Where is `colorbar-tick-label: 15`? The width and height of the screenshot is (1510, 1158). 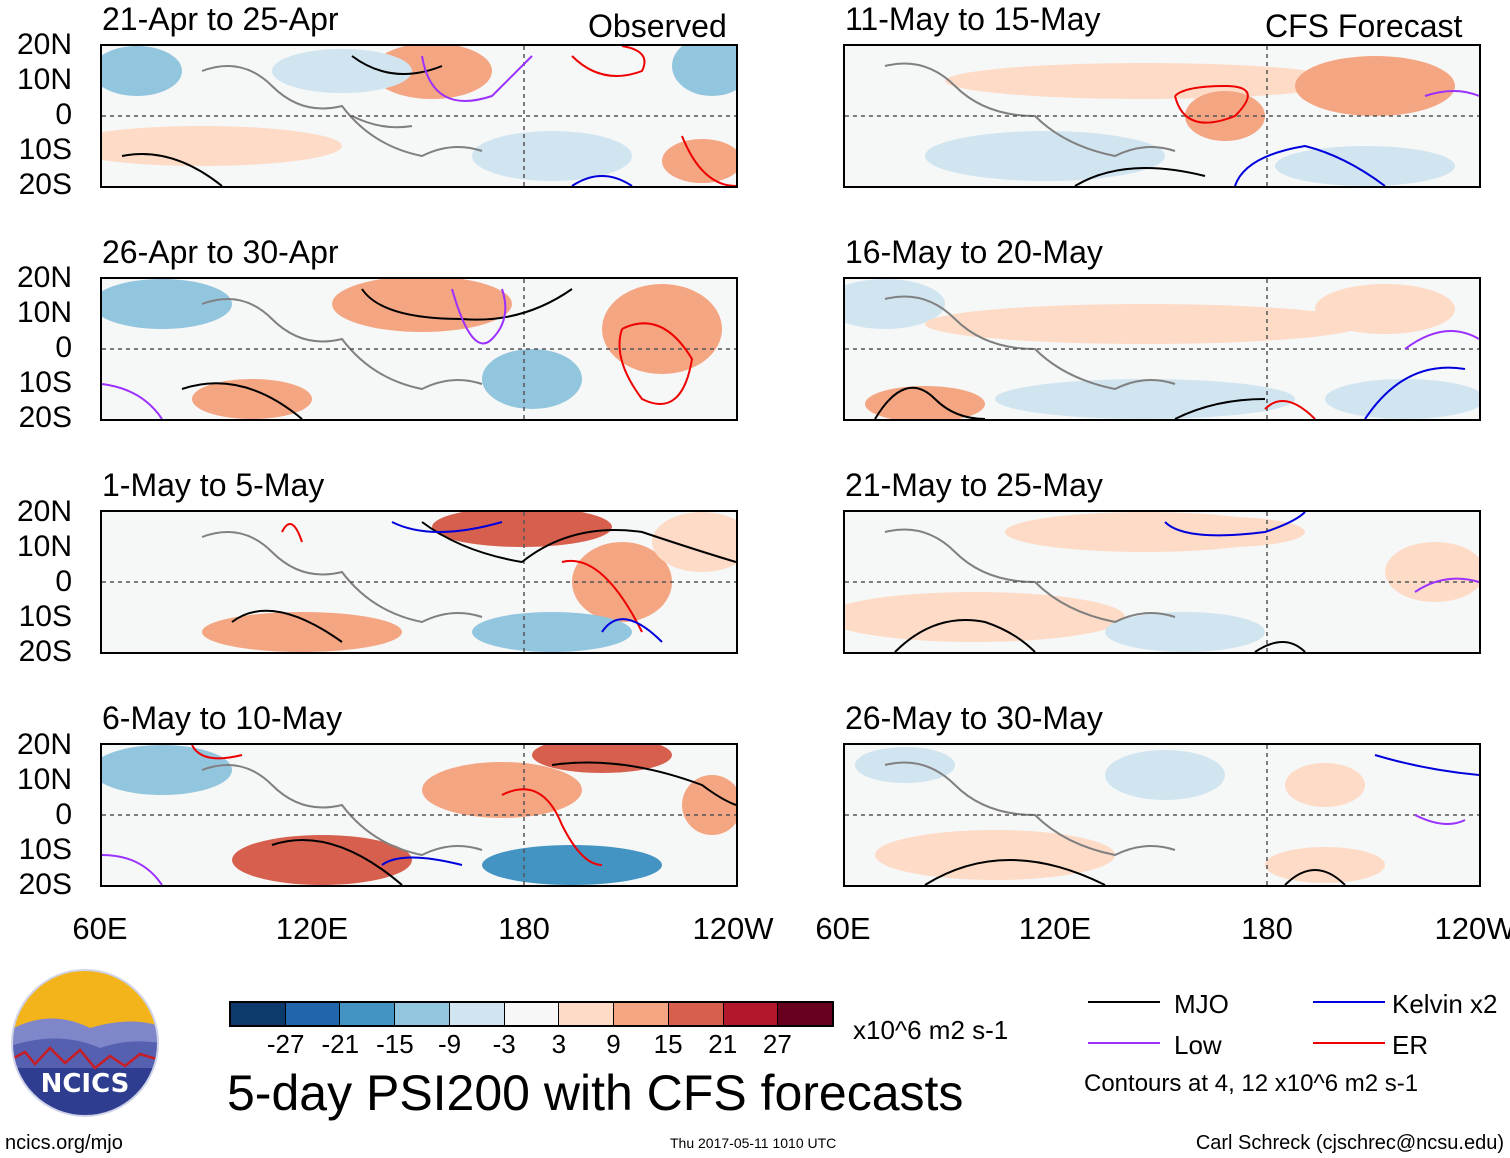
colorbar-tick-label: 15 is located at coordinates (668, 1044).